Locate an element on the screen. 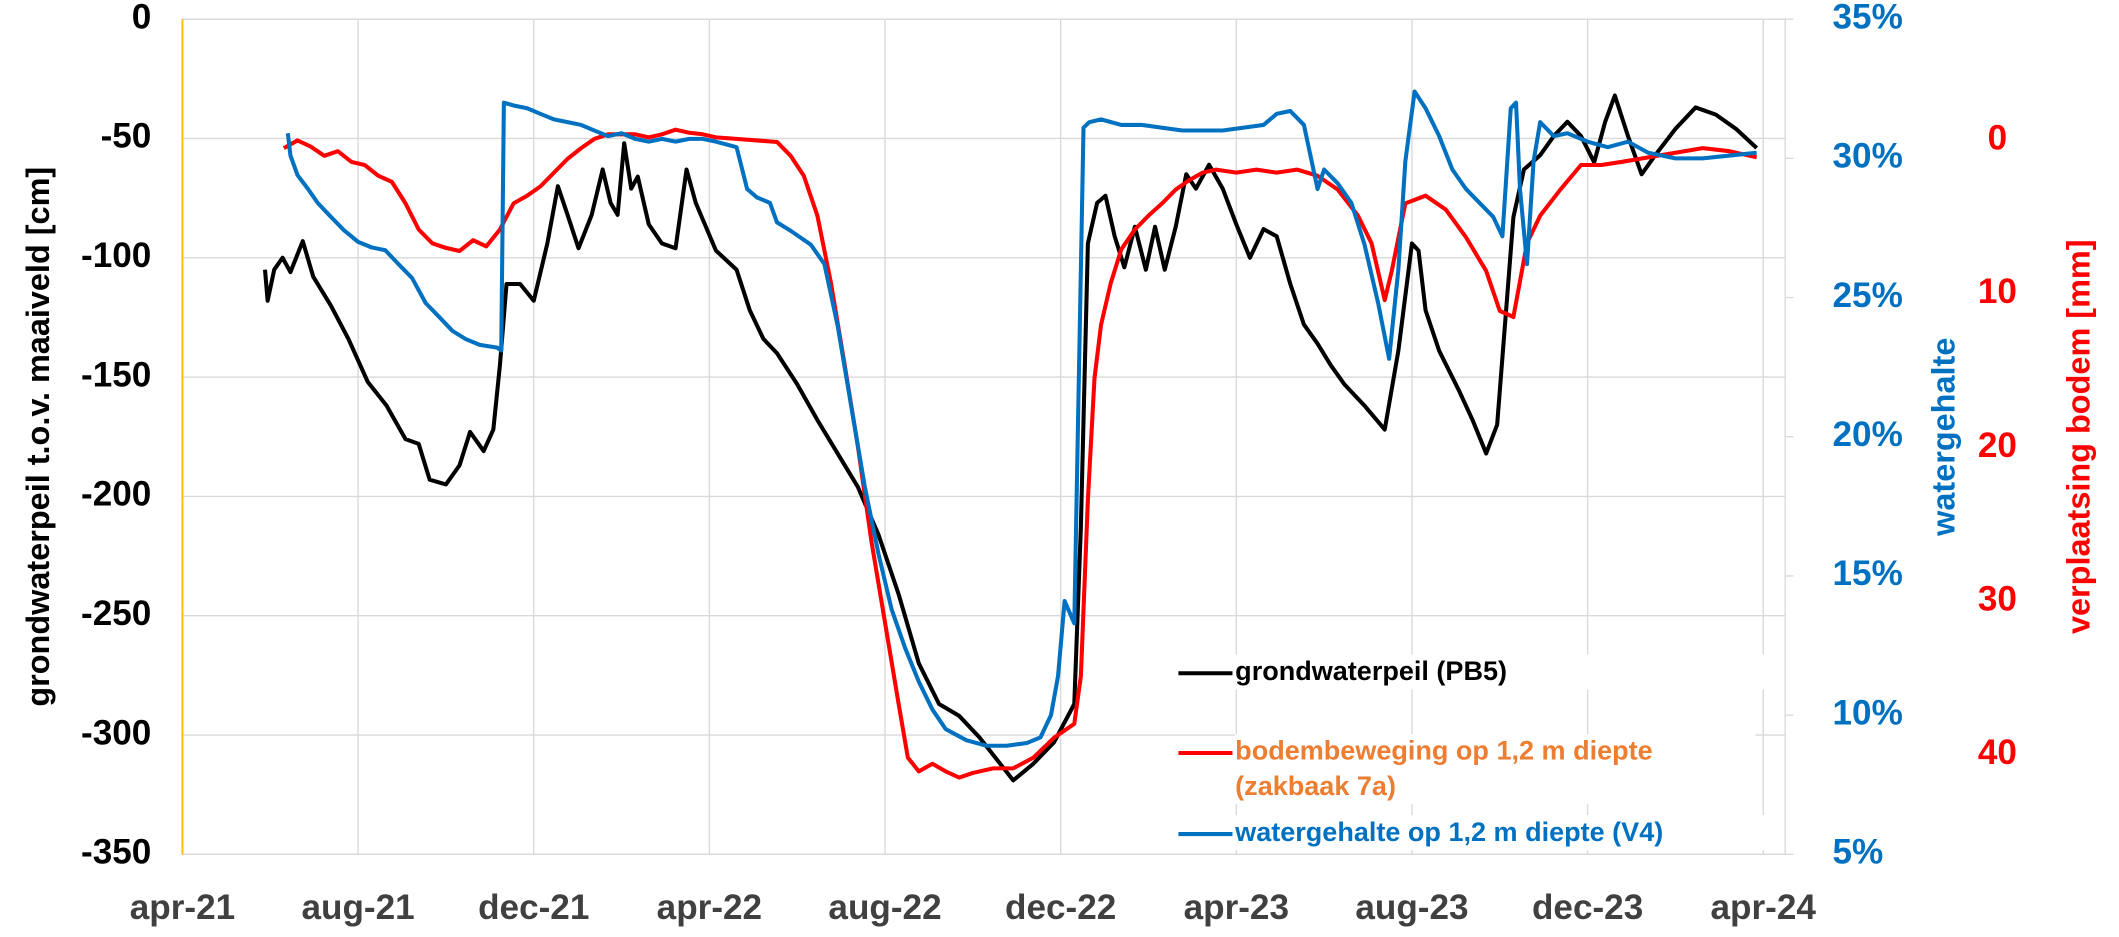 This screenshot has width=2119, height=937. y2-axis-label: watergehalte is located at coordinates (1944, 437).